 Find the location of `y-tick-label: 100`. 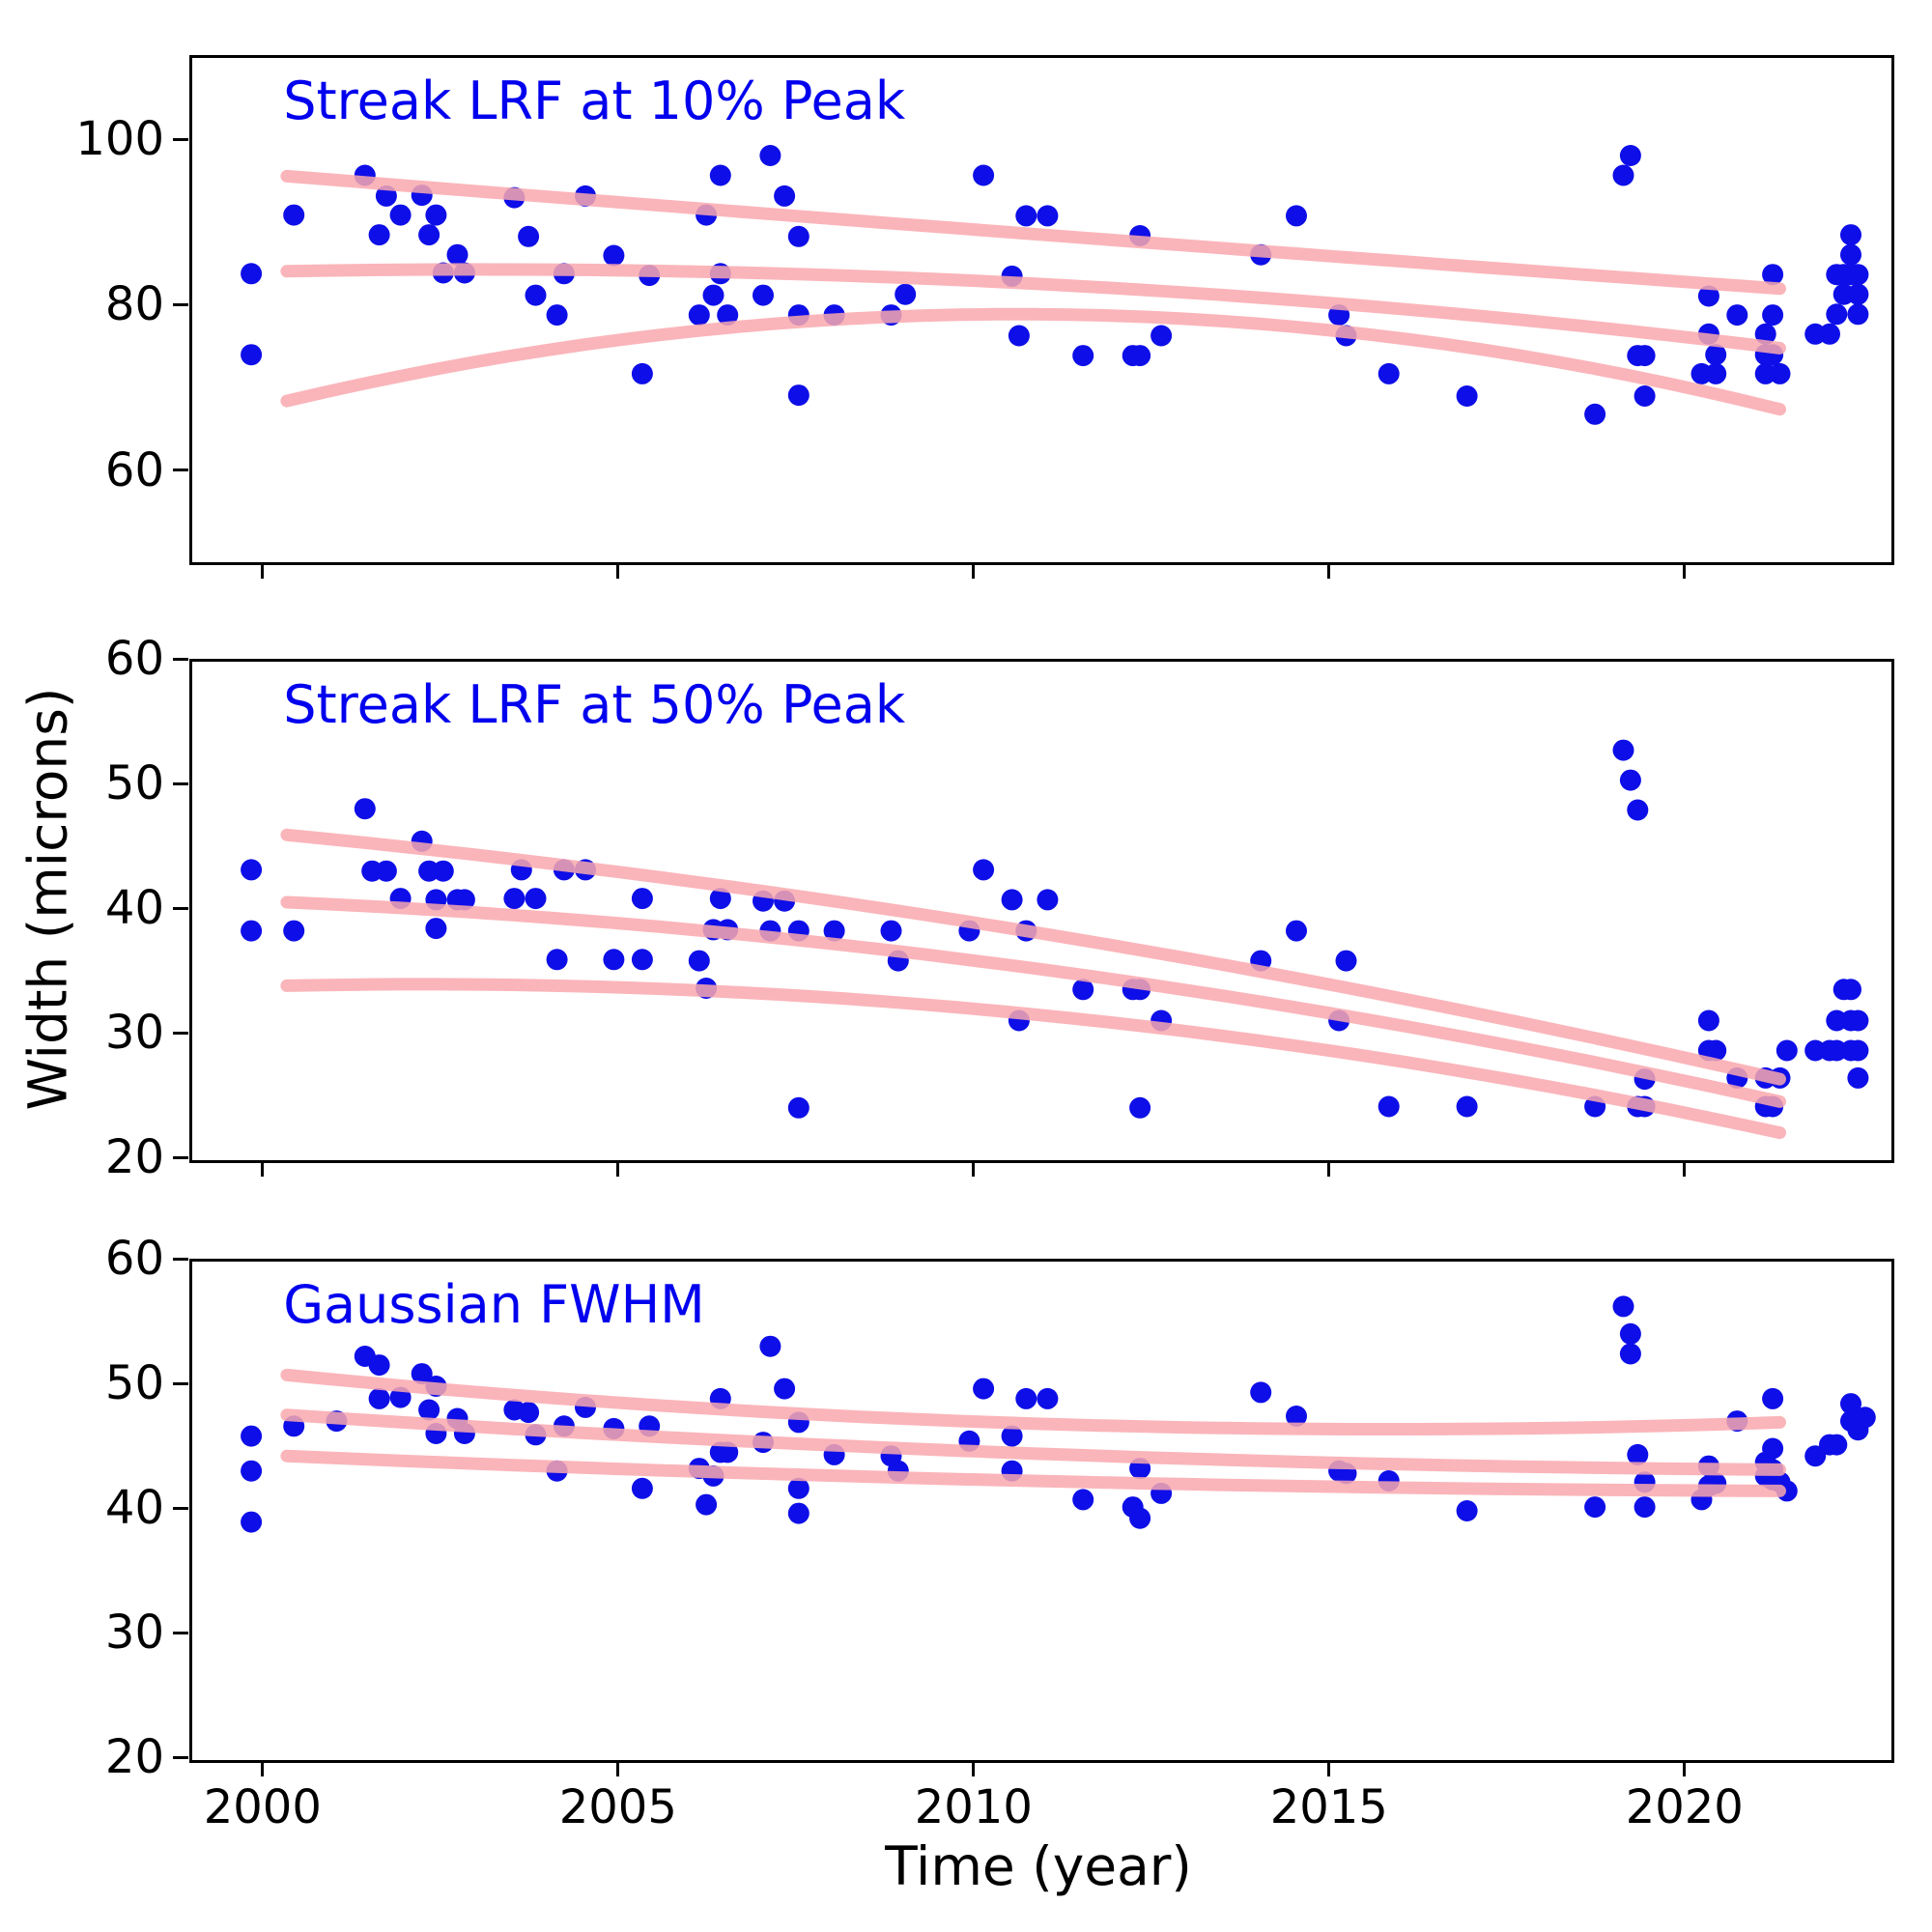

y-tick-label: 100 is located at coordinates (119, 139).